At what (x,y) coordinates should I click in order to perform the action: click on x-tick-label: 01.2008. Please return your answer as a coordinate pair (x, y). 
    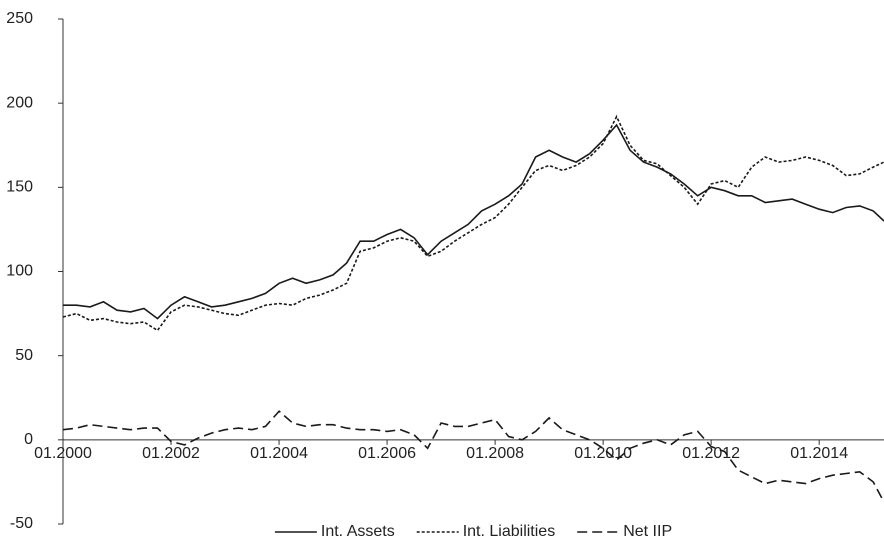
    Looking at the image, I should click on (495, 453).